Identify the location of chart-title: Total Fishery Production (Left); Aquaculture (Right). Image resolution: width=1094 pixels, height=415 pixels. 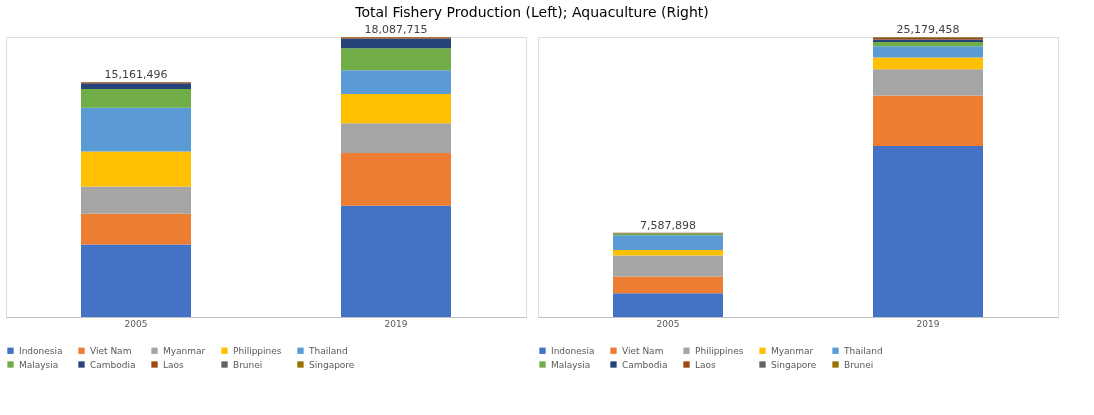
(531, 11).